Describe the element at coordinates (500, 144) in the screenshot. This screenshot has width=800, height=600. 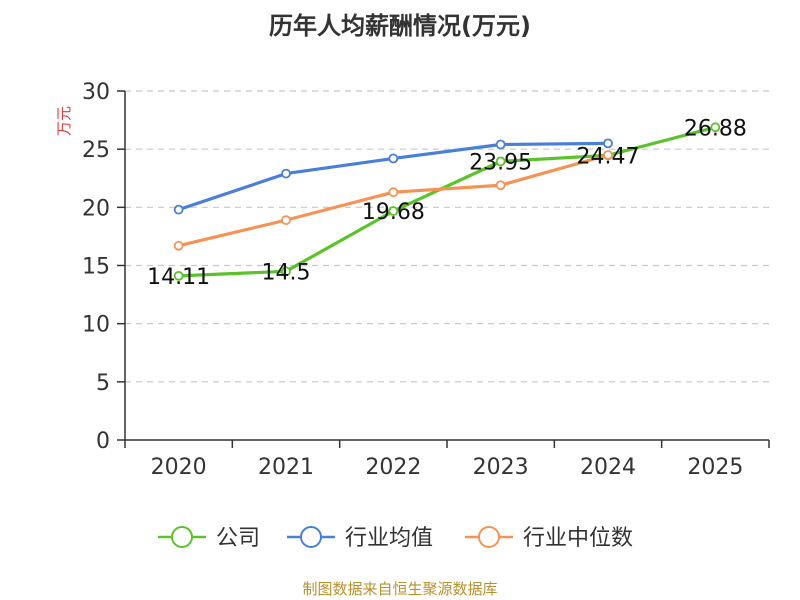
I see `data-point-1-2023` at that location.